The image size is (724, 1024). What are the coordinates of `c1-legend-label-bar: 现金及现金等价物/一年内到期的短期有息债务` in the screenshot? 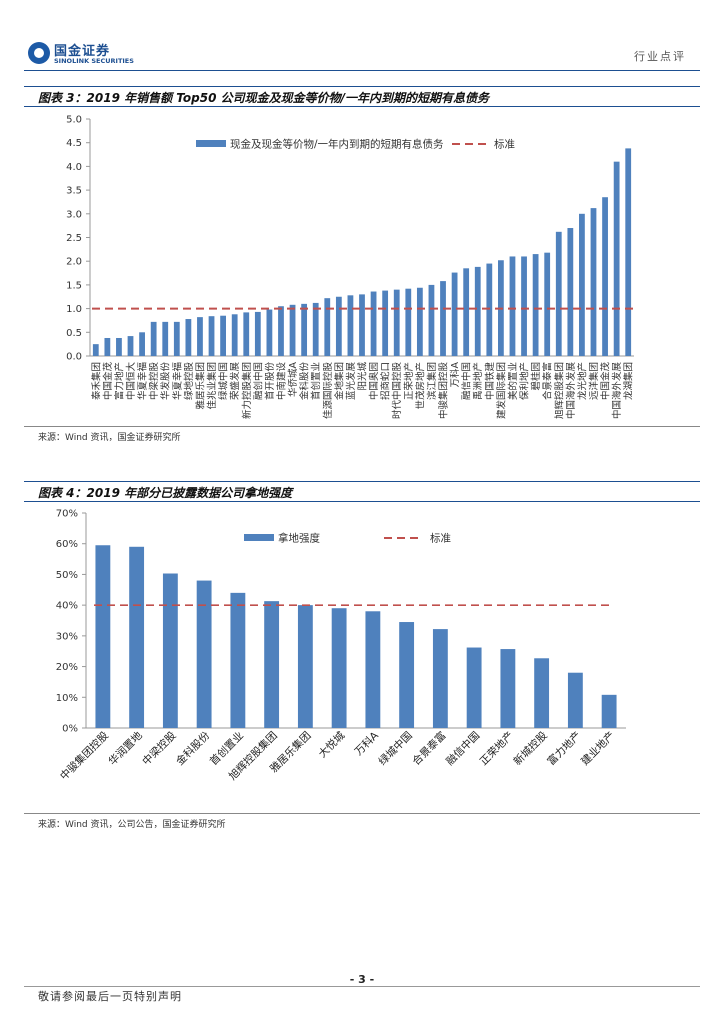 It's located at (337, 144).